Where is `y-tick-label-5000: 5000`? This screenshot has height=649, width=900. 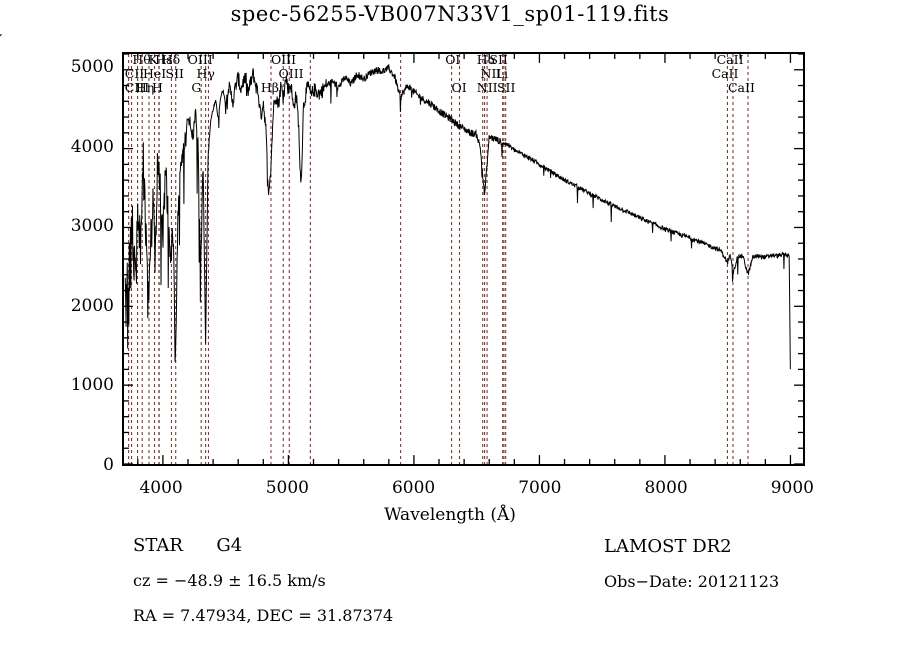 y-tick-label-5000: 5000 is located at coordinates (92, 66).